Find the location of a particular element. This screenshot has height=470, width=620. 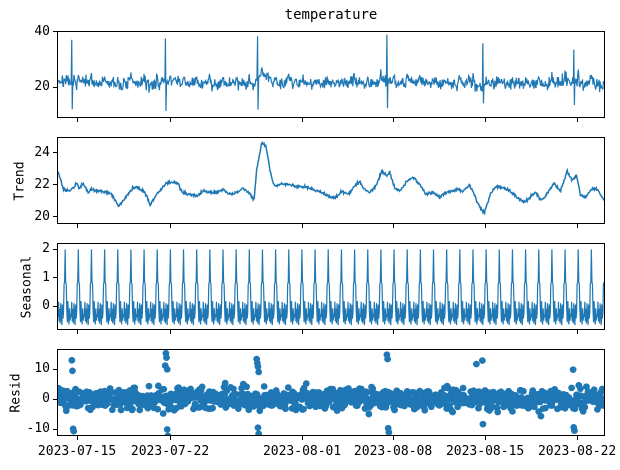

x-tick-label: 2023-07-22 is located at coordinates (170, 451).